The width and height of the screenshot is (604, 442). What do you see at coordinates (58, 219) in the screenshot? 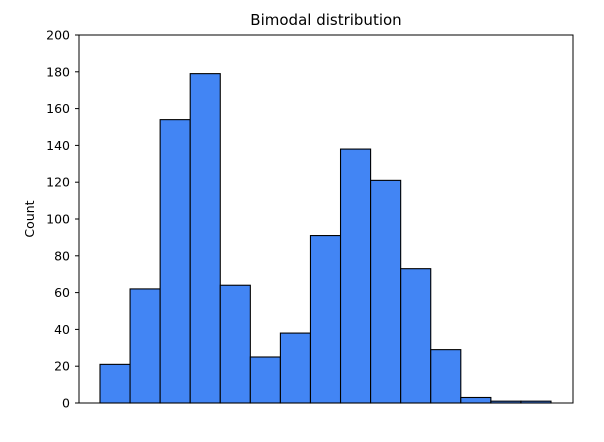
I see `y-tick-label: 100` at bounding box center [58, 219].